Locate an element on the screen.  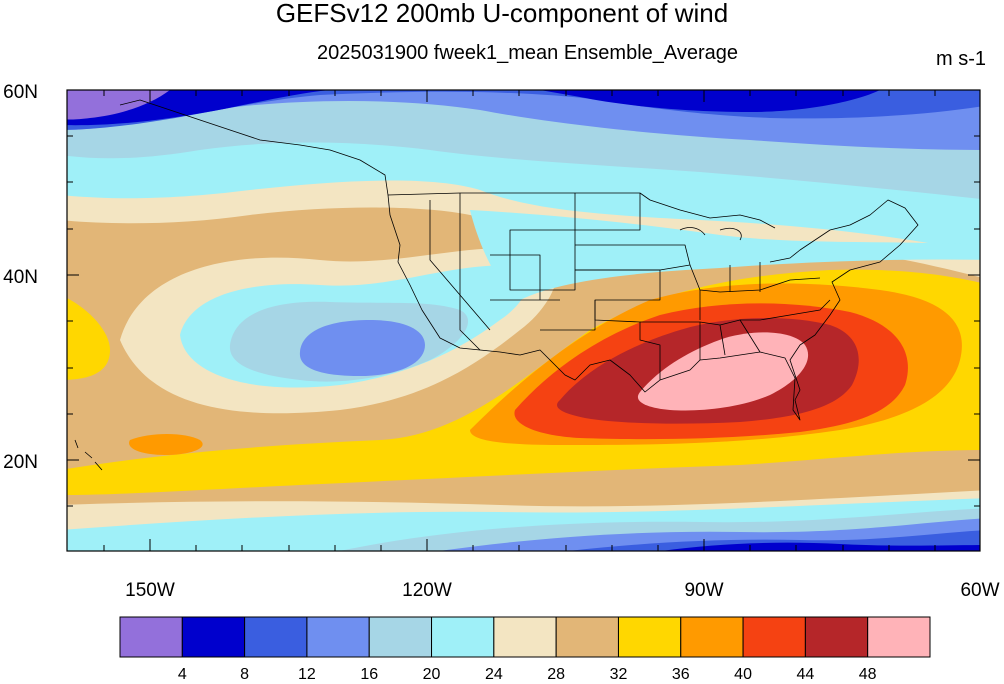
lon-label-90w: 90W is located at coordinates (703, 590).